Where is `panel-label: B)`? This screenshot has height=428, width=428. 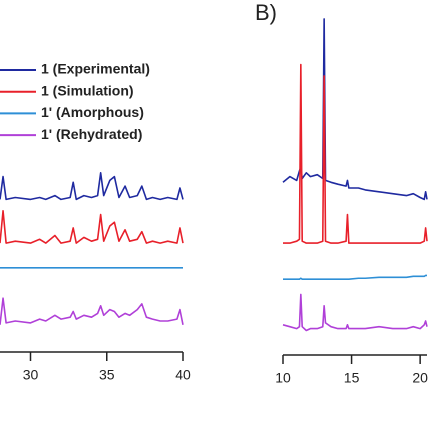 panel-label: B) is located at coordinates (266, 12).